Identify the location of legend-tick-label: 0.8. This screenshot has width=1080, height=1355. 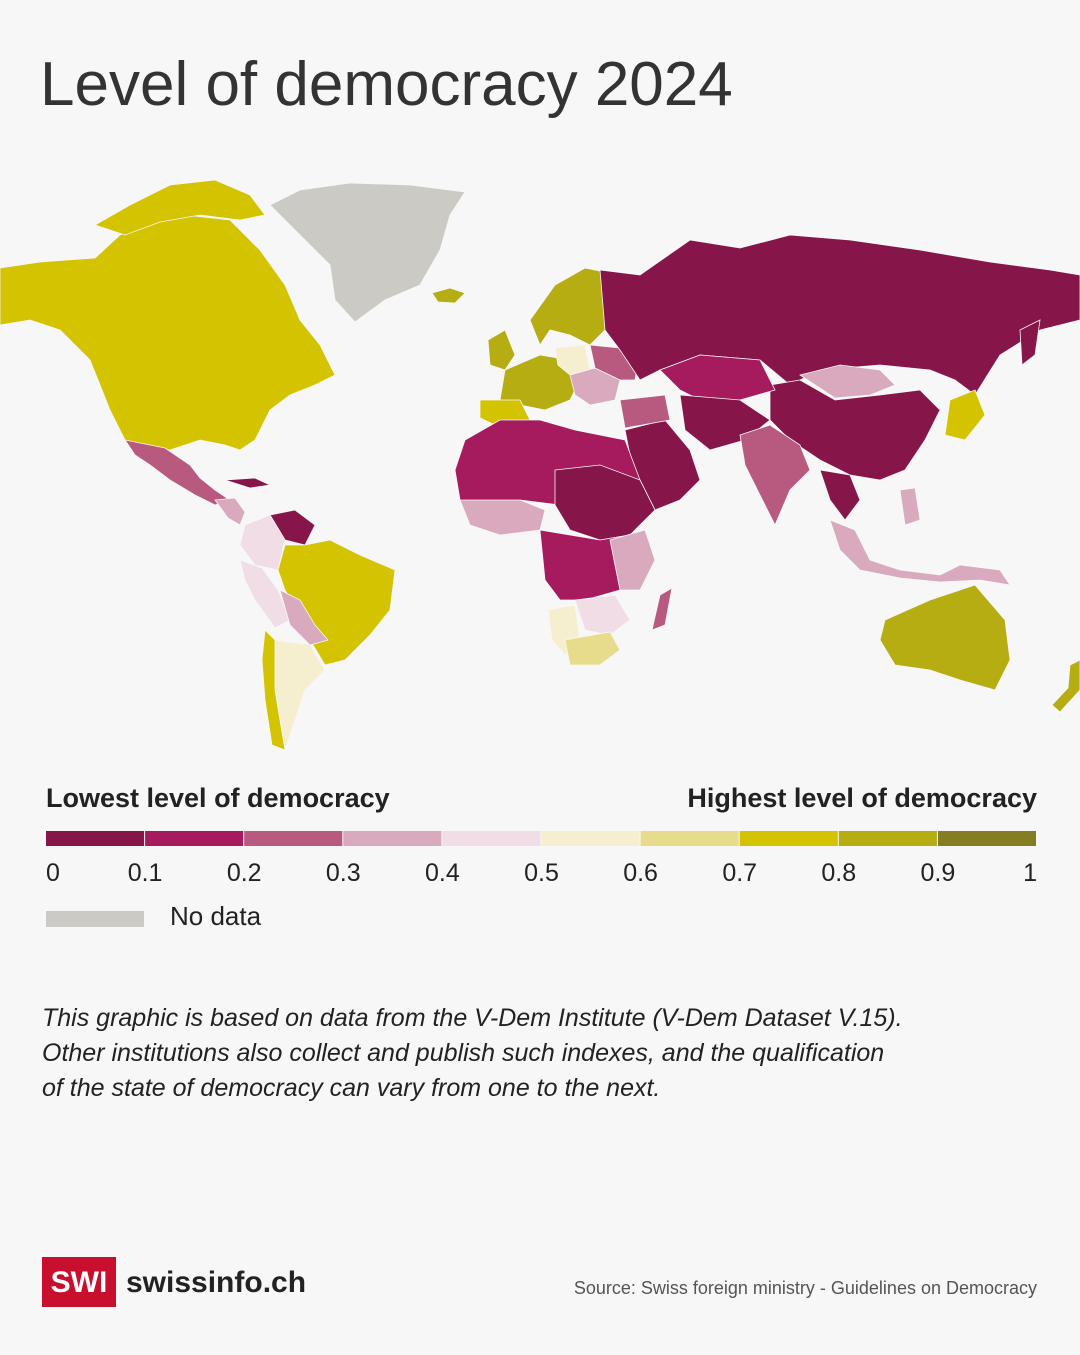
(838, 873).